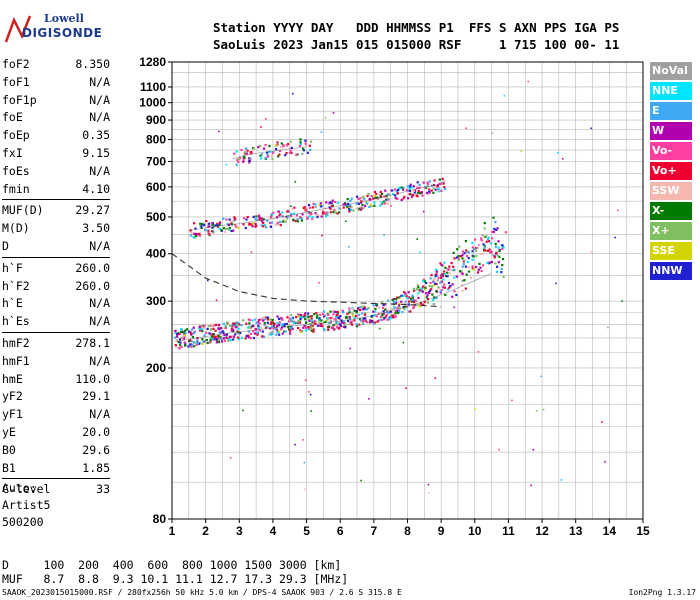 The height and width of the screenshot is (600, 700). What do you see at coordinates (12, 396) in the screenshot?
I see `param-name: yF2` at bounding box center [12, 396].